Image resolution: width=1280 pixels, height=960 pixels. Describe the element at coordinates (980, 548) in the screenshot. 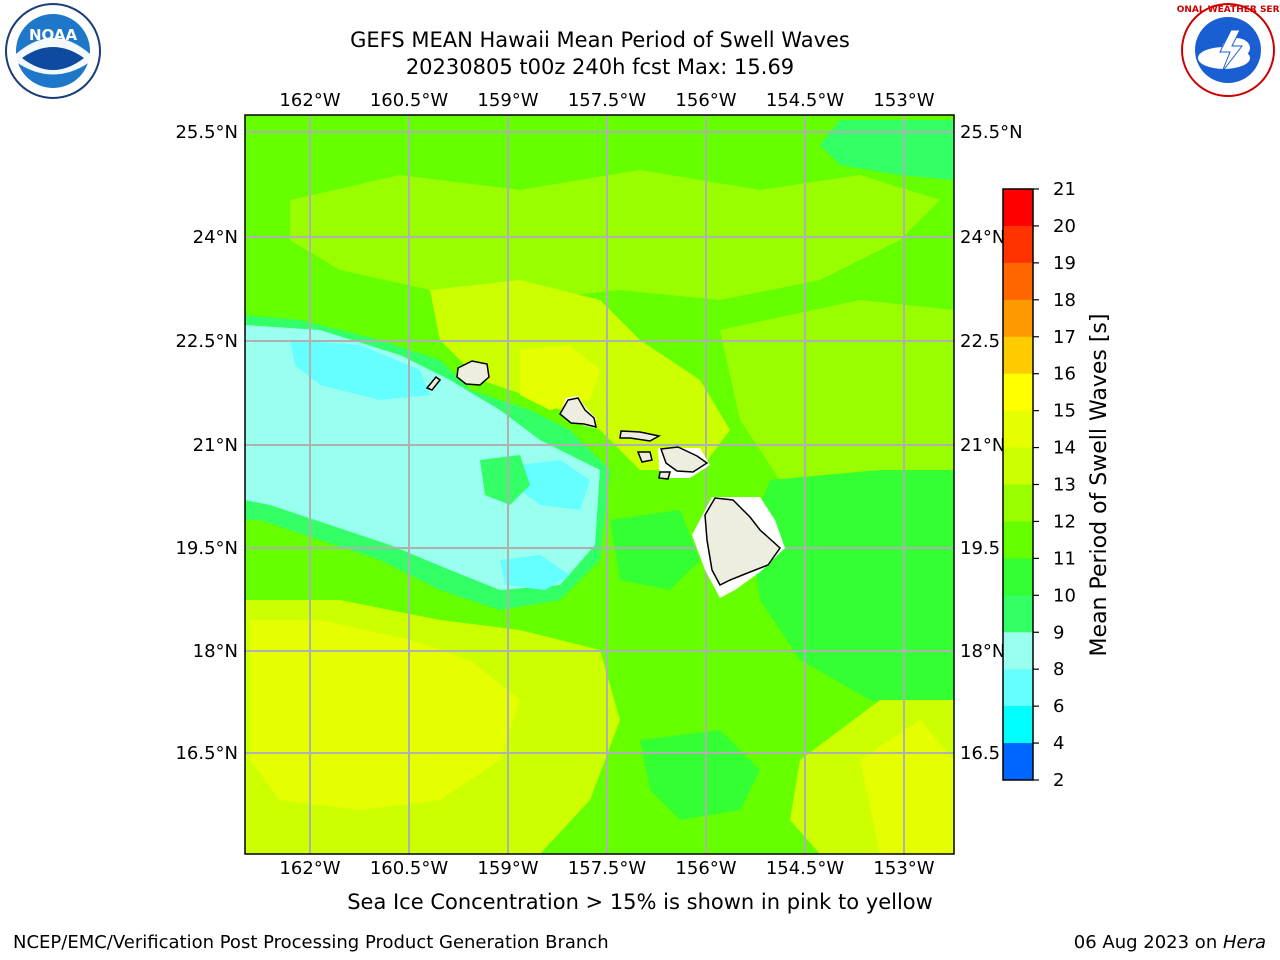

I see `lat-label: 19.5` at that location.